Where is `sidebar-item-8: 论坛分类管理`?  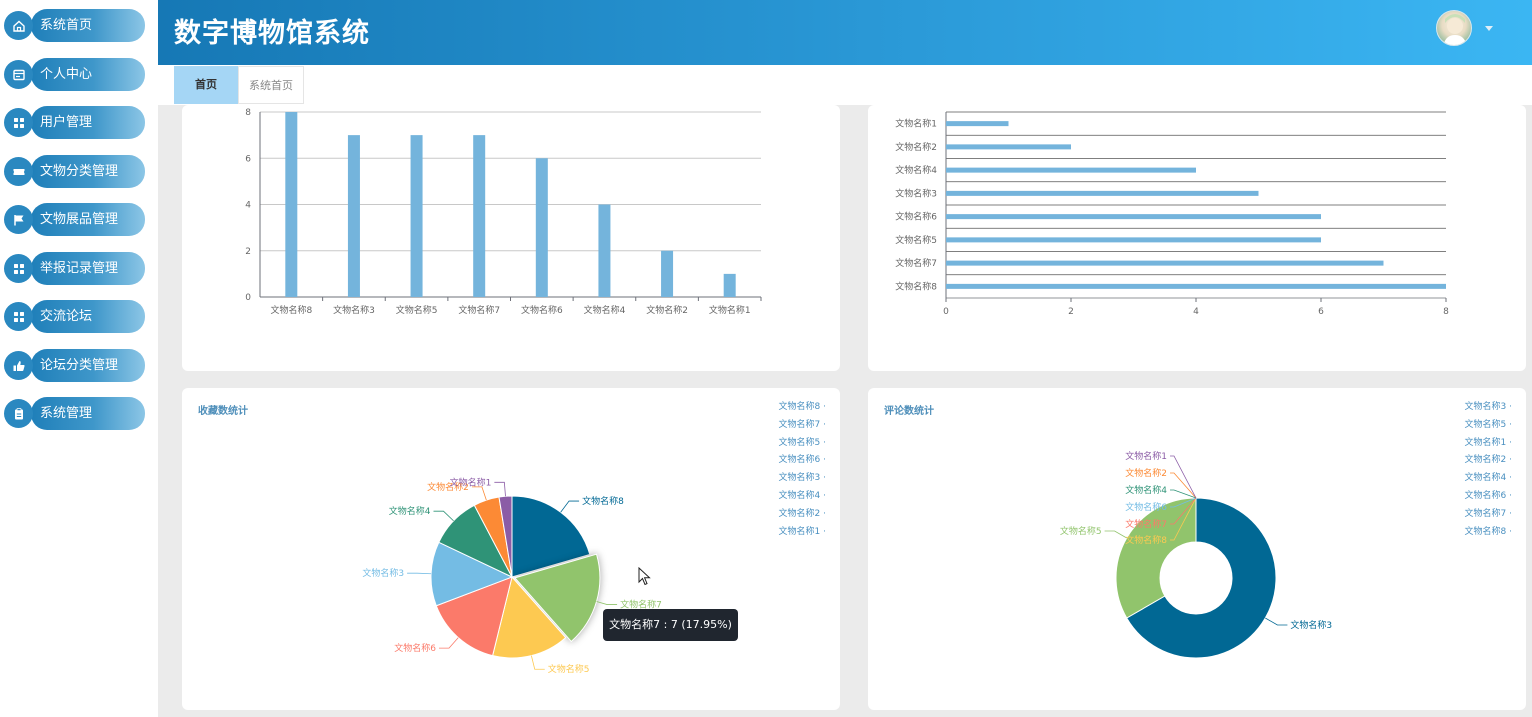
sidebar-item-8: 论坛分类管理 is located at coordinates (75, 365).